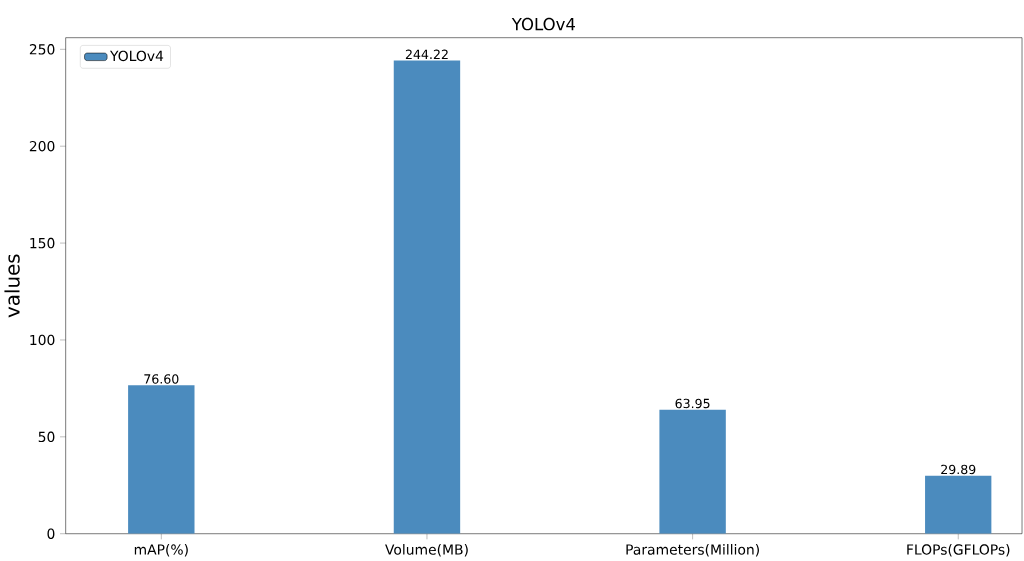 The image size is (1024, 561). I want to click on y-axis-title: values, so click(12, 286).